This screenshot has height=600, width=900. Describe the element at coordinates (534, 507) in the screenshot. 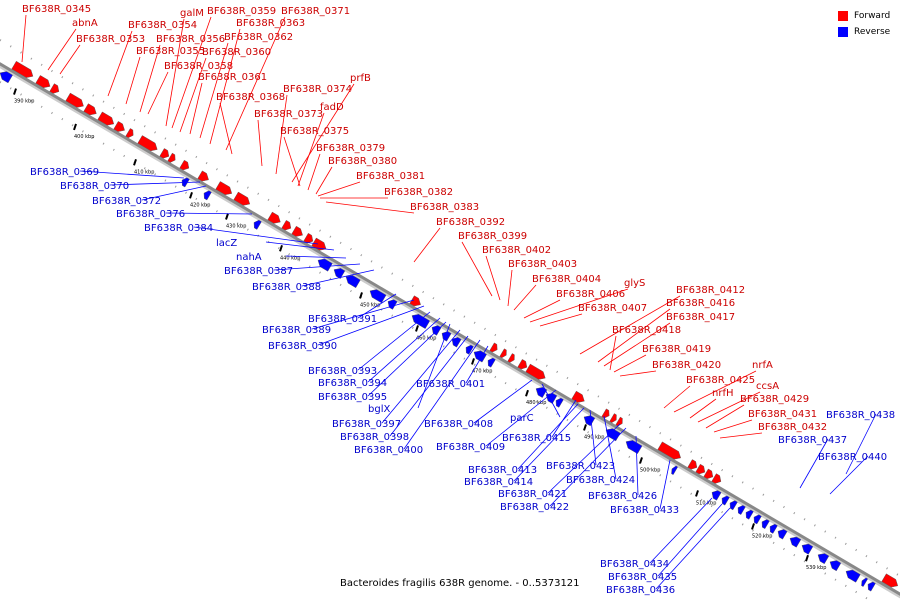

I see `reverse-gene-label: BF638R_0422` at that location.